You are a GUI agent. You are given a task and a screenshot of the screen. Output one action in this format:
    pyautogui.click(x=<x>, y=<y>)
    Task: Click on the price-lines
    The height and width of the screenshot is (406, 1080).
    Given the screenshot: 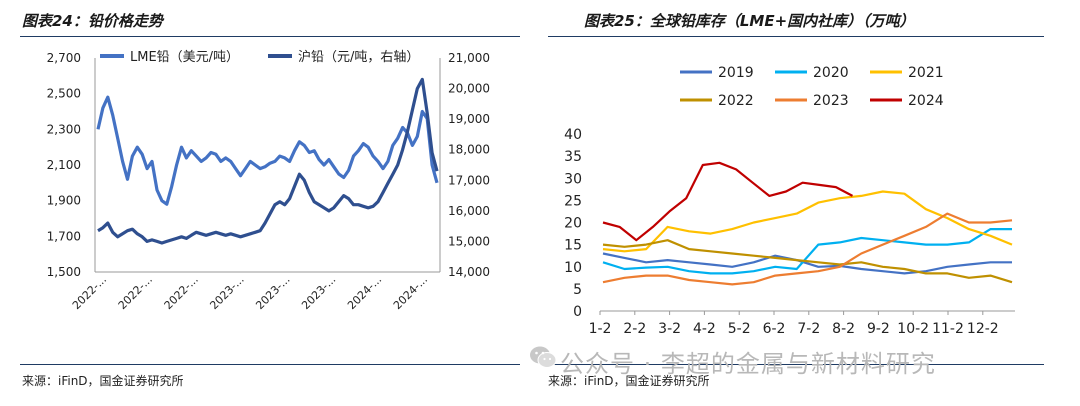 What is the action you would take?
    pyautogui.click(x=267, y=161)
    